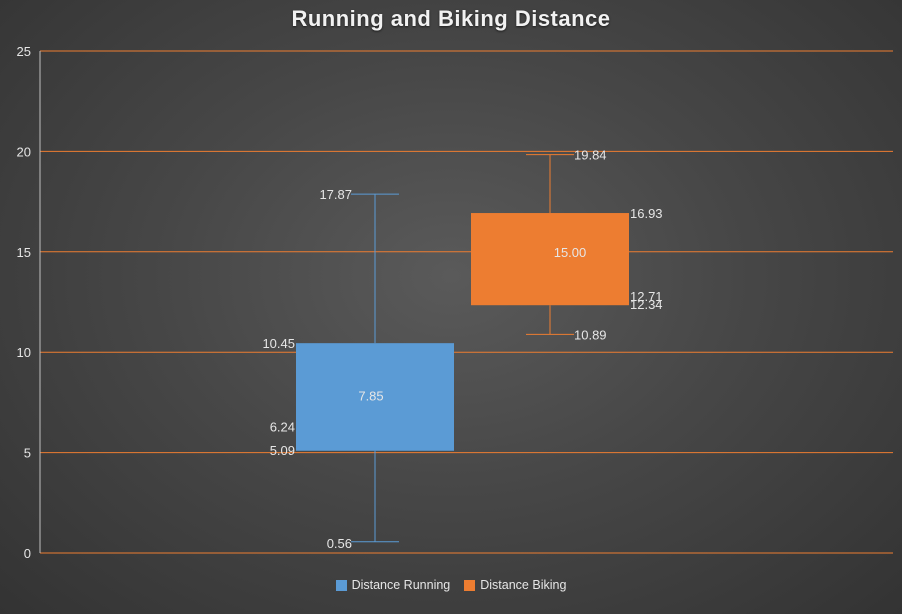 The height and width of the screenshot is (614, 902). Describe the element at coordinates (590, 155) in the screenshot. I see `label-max-biking: 19.84` at that location.